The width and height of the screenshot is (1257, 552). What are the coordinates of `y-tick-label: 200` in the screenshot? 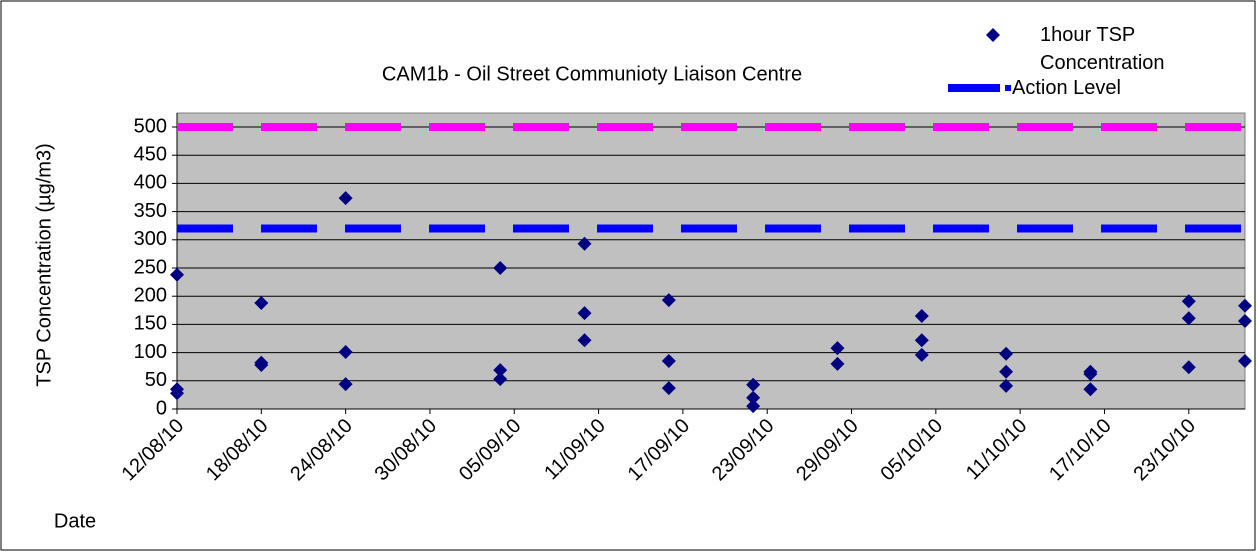 It's located at (150, 295).